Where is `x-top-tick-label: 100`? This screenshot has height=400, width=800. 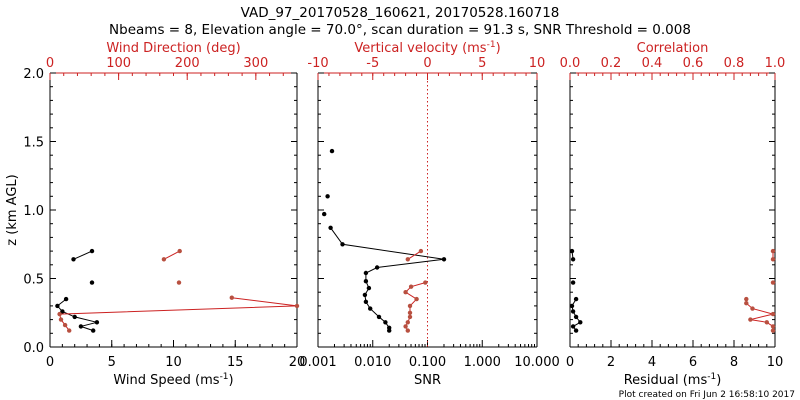 x-top-tick-label: 100 is located at coordinates (118, 63).